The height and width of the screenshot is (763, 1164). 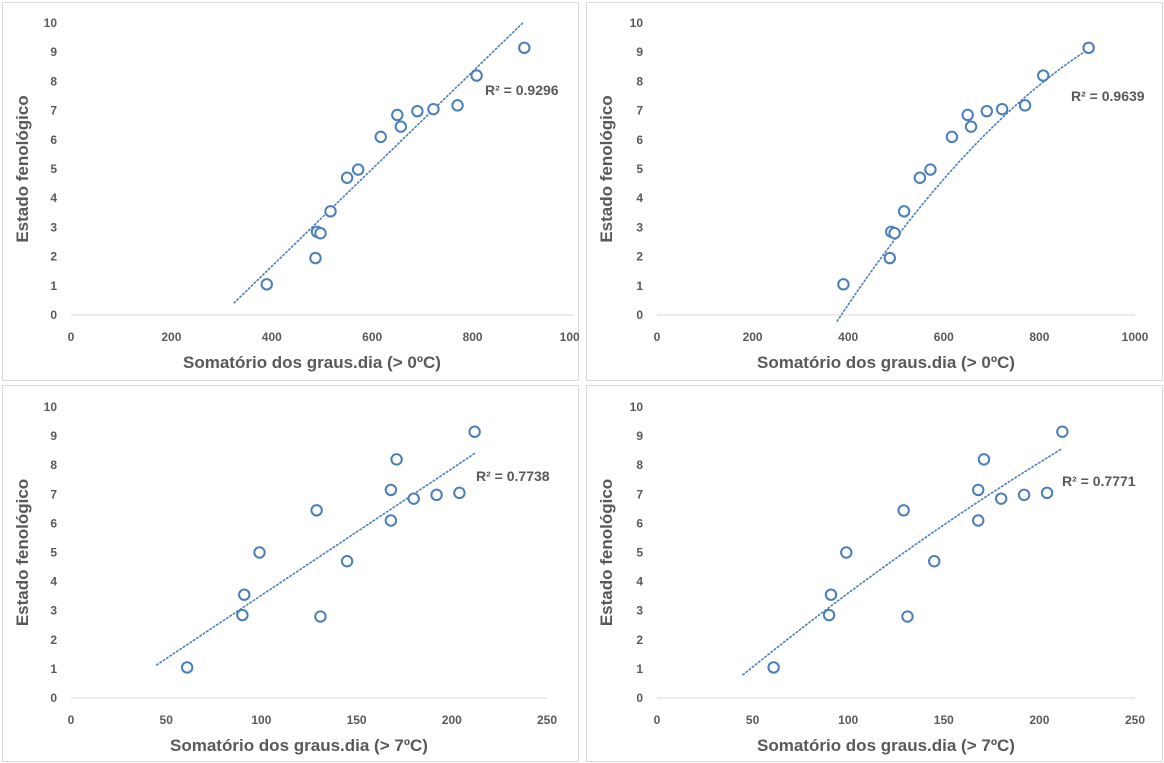 I want to click on r-squared-label: R² = 0.9639, so click(x=1108, y=96).